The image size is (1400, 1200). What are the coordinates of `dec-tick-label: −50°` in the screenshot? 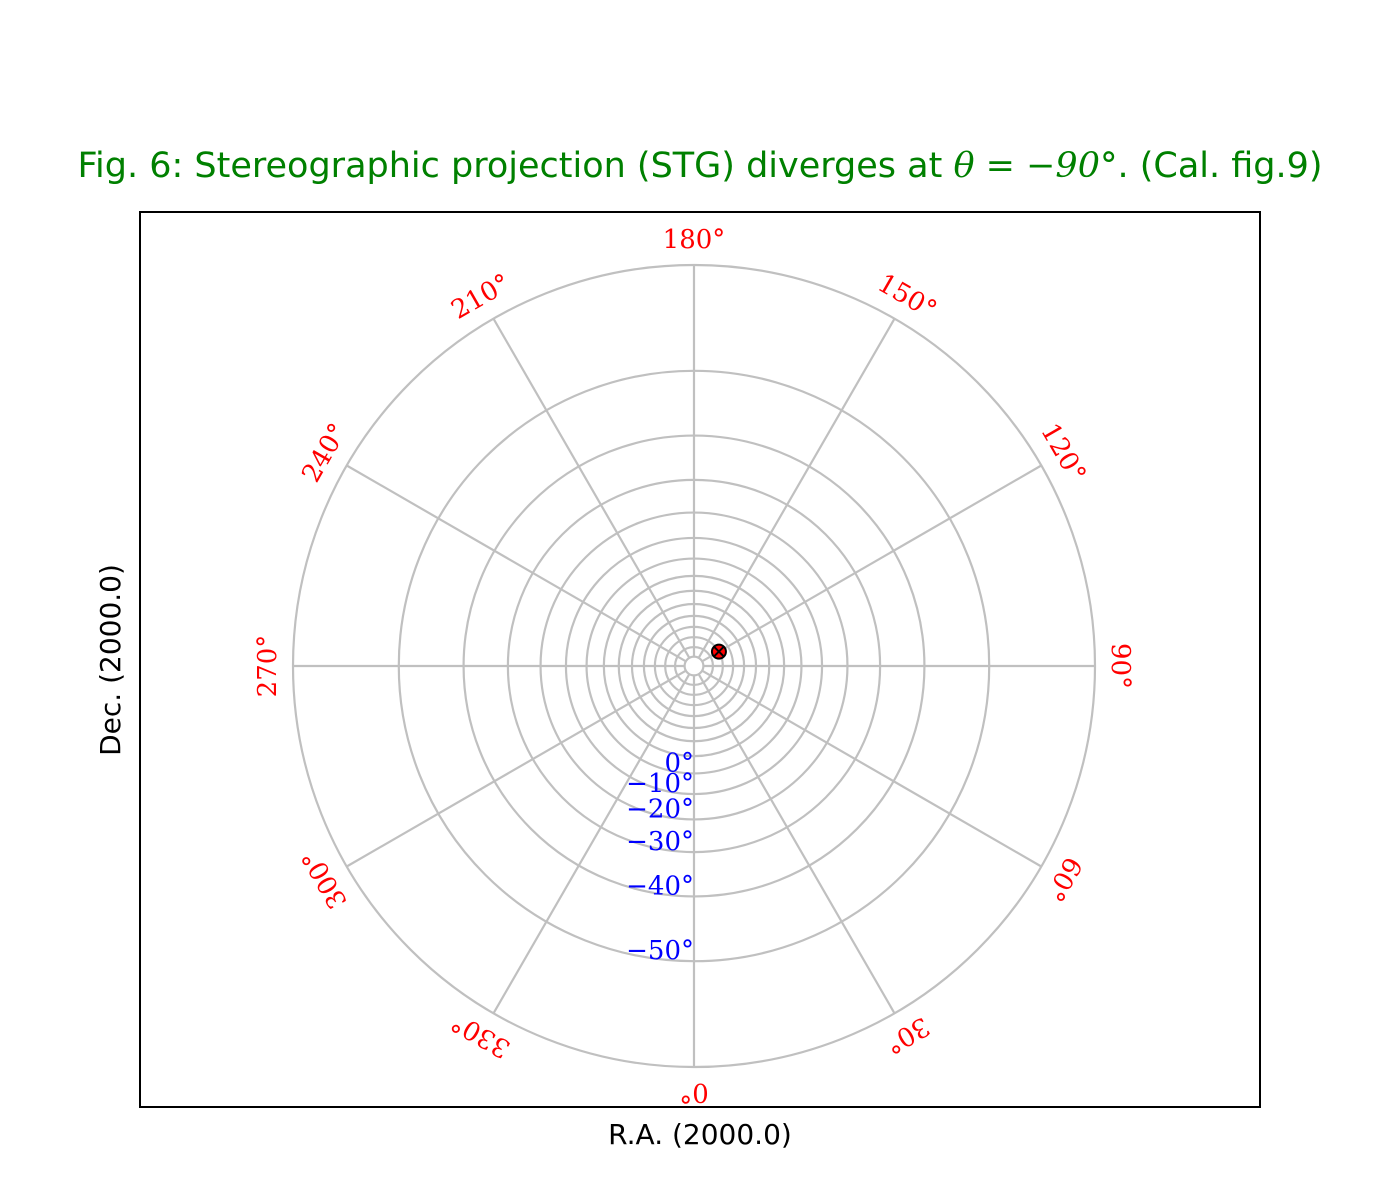 It's located at (660, 951).